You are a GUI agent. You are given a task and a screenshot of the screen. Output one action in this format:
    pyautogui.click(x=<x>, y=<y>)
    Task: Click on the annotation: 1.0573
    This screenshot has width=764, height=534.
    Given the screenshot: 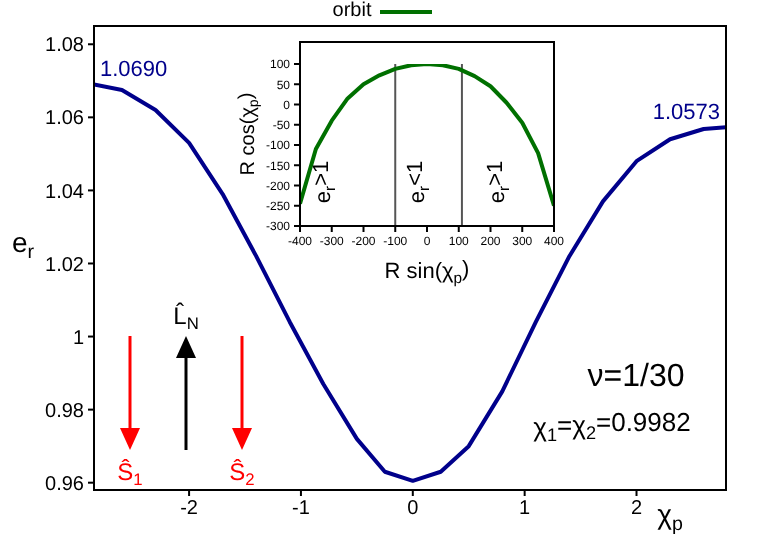 What is the action you would take?
    pyautogui.click(x=686, y=113)
    